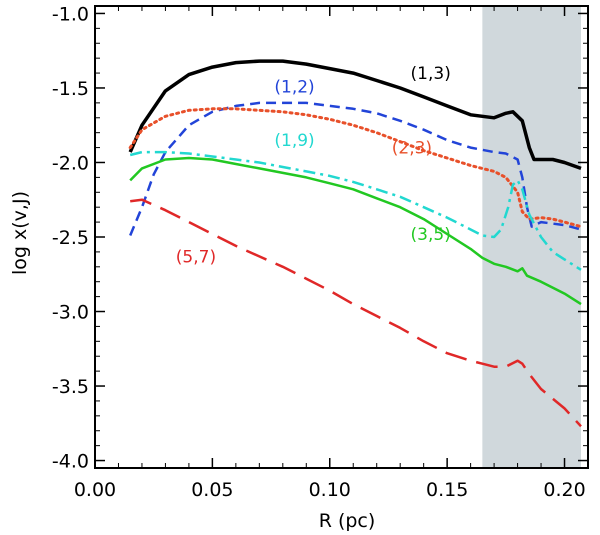 The width and height of the screenshot is (600, 535). What do you see at coordinates (70, 313) in the screenshot?
I see `y-tick-label: -3.0` at bounding box center [70, 313].